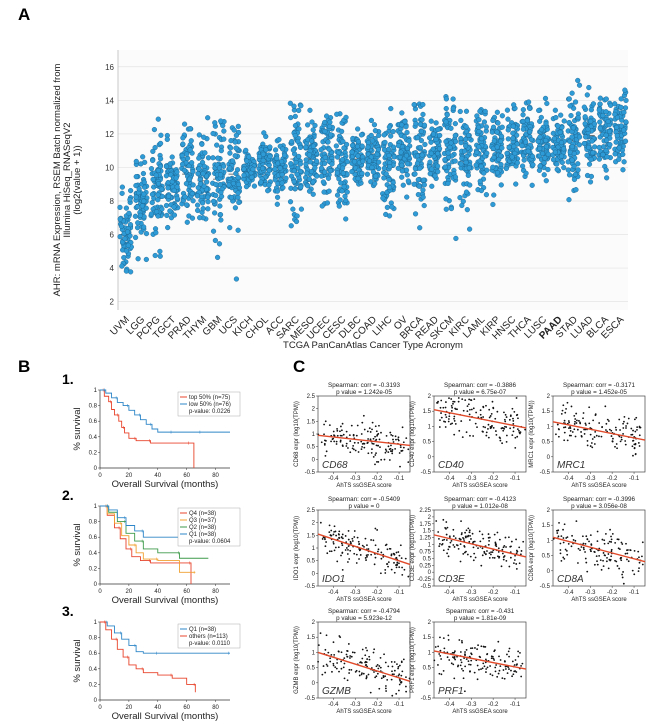 The width and height of the screenshot is (650, 725). Describe the element at coordinates (93, 670) in the screenshot. I see `km-y-tick-label: 0.4` at that location.